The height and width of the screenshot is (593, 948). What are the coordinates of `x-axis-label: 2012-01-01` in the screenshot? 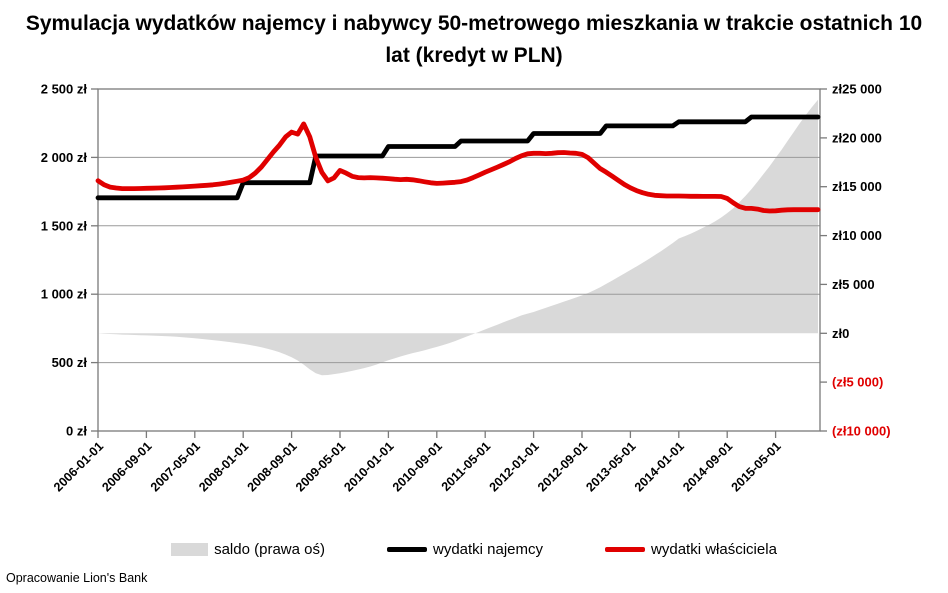 It's located at (514, 466).